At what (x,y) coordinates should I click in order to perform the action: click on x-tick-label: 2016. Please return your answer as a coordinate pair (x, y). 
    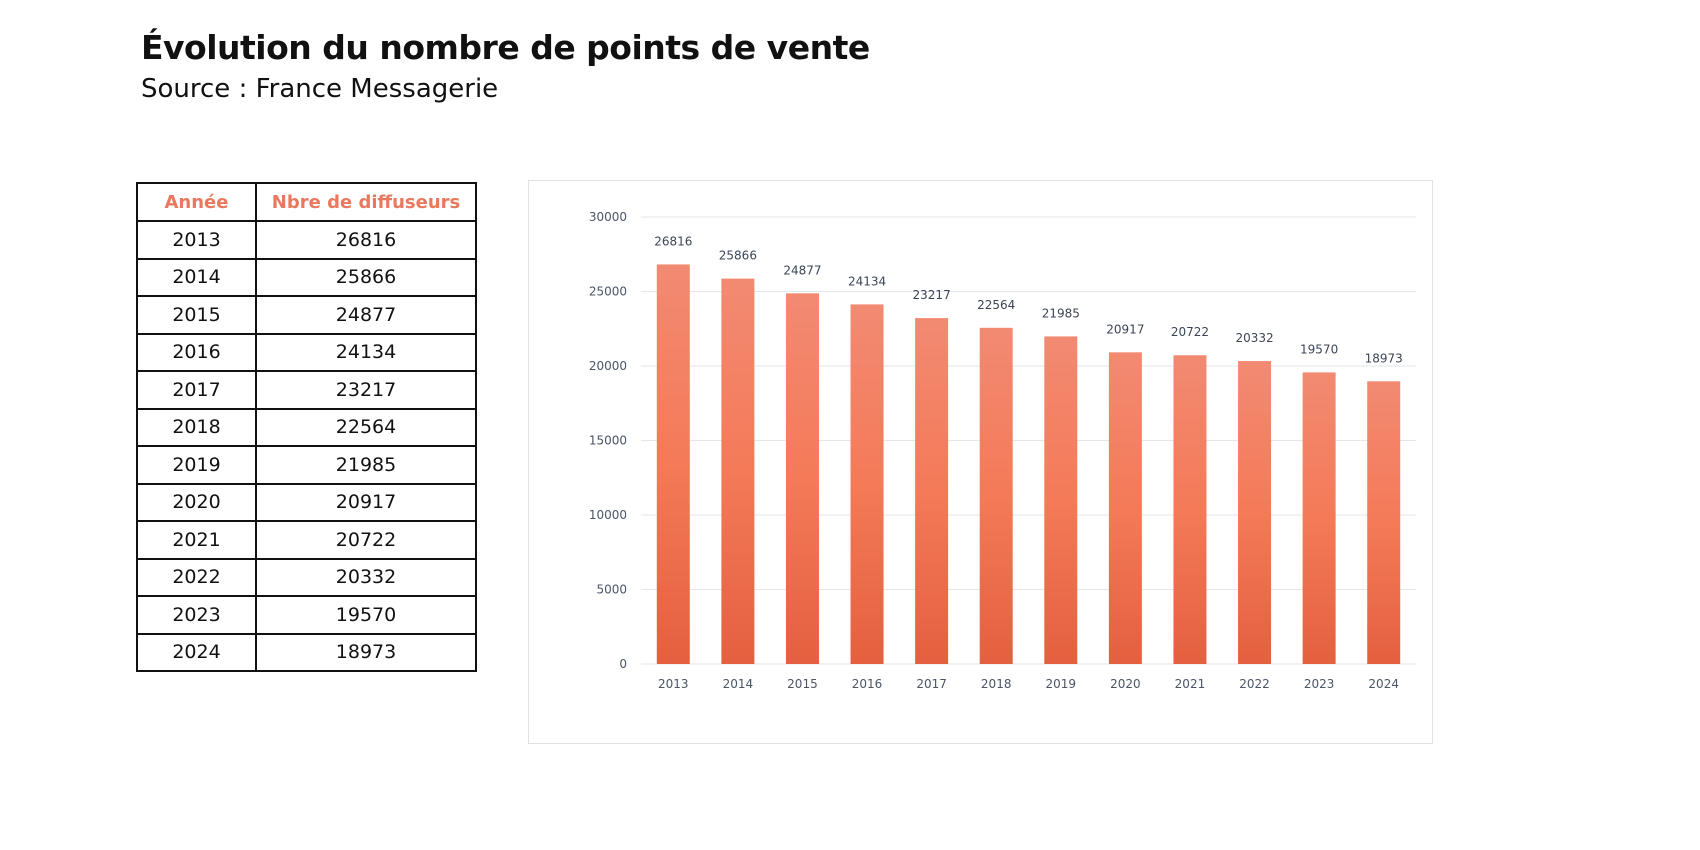
    Looking at the image, I should click on (867, 684).